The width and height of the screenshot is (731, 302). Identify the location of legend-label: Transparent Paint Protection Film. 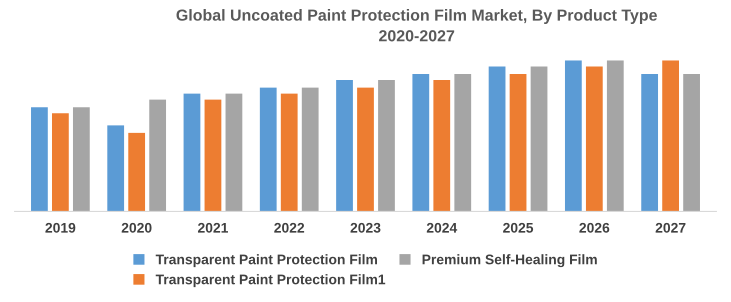
(266, 261).